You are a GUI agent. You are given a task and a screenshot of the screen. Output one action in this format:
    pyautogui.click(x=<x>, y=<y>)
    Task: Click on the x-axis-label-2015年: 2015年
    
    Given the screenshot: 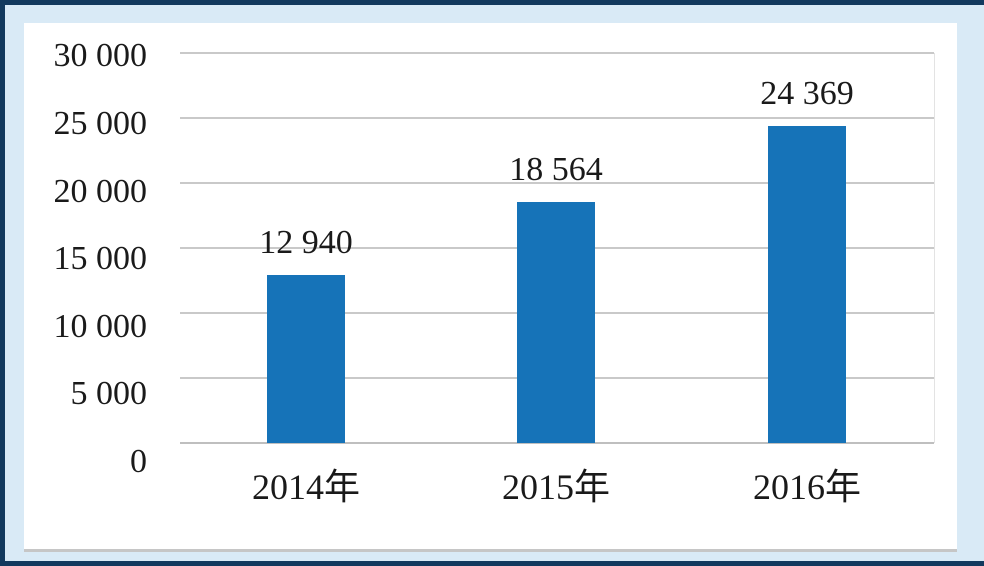 What is the action you would take?
    pyautogui.click(x=555, y=487)
    